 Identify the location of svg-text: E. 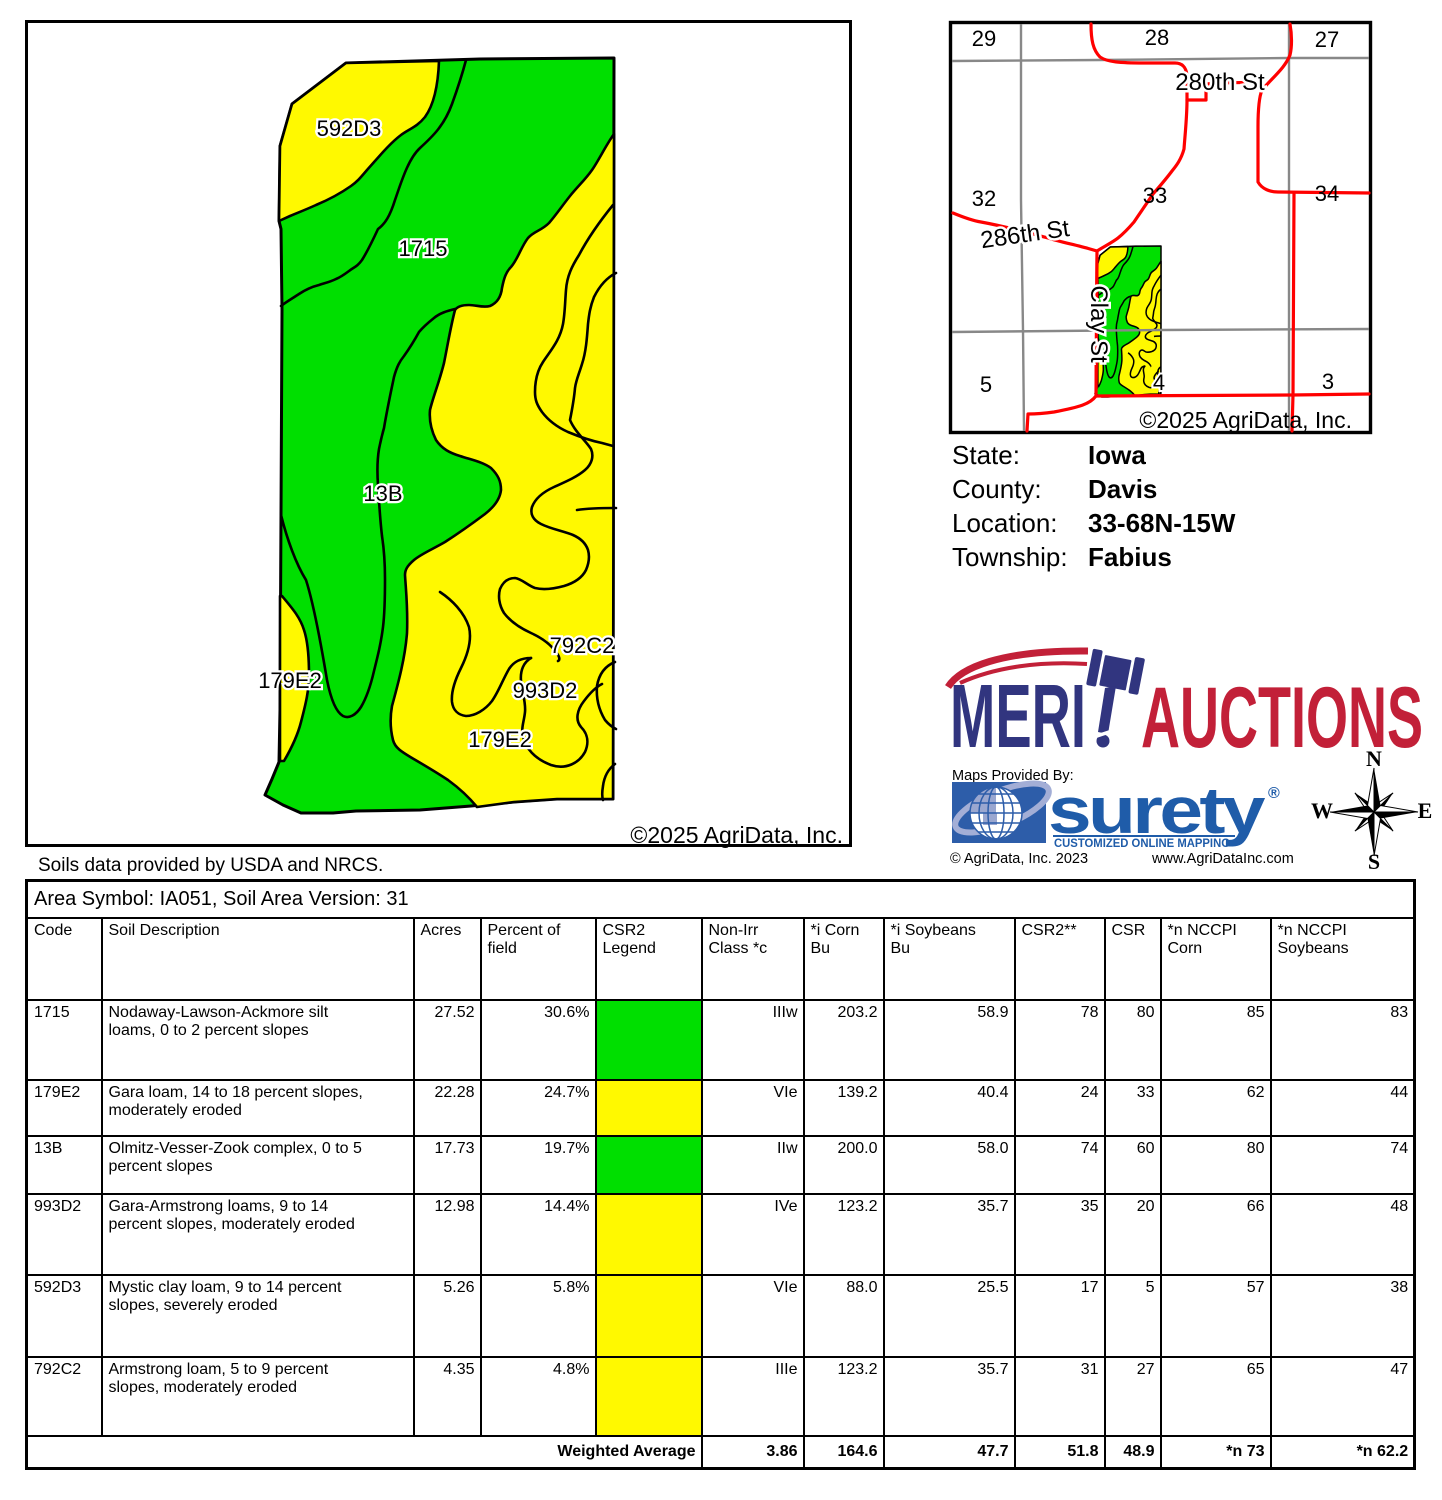
(1425, 810).